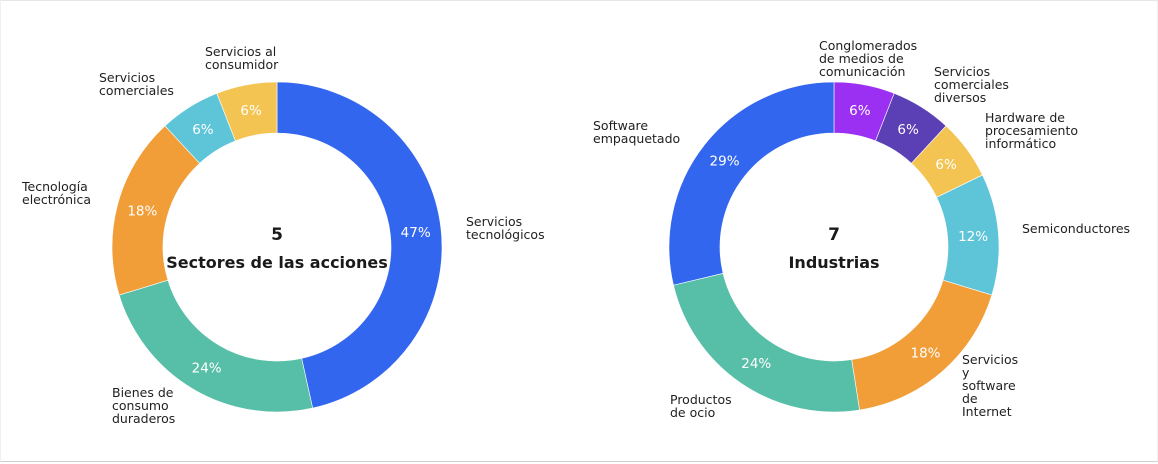 This screenshot has width=1158, height=464. What do you see at coordinates (834, 235) in the screenshot?
I see `center-count: 7` at bounding box center [834, 235].